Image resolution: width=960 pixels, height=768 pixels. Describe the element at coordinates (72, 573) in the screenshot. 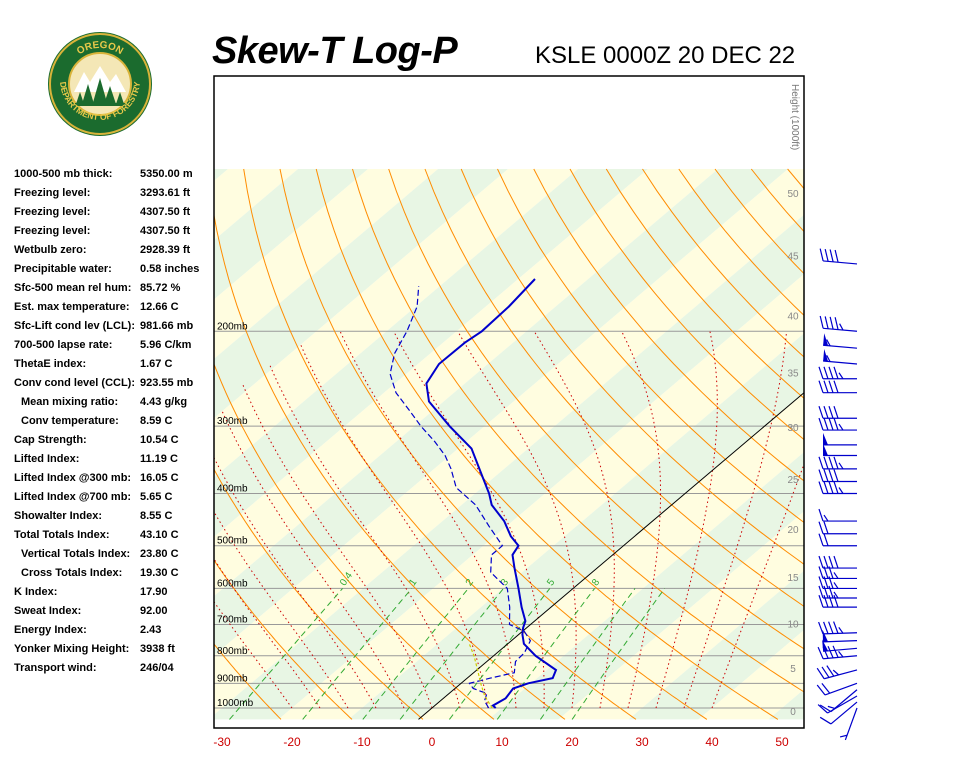

I see `index-label: Cross Totals Index:` at that location.